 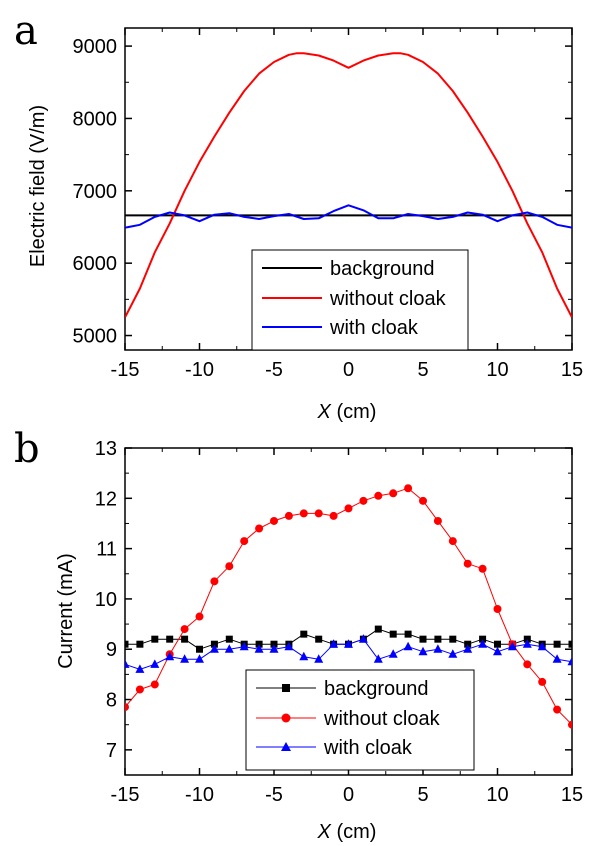 What do you see at coordinates (354, 412) in the screenshot?
I see `x-axis-title-a-unit: (cm)` at bounding box center [354, 412].